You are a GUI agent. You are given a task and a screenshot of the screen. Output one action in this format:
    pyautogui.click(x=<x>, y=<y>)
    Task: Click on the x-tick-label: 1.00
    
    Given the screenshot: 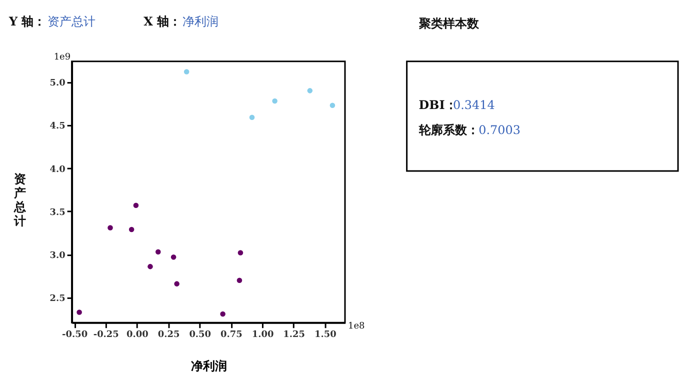 What is the action you would take?
    pyautogui.click(x=263, y=335)
    